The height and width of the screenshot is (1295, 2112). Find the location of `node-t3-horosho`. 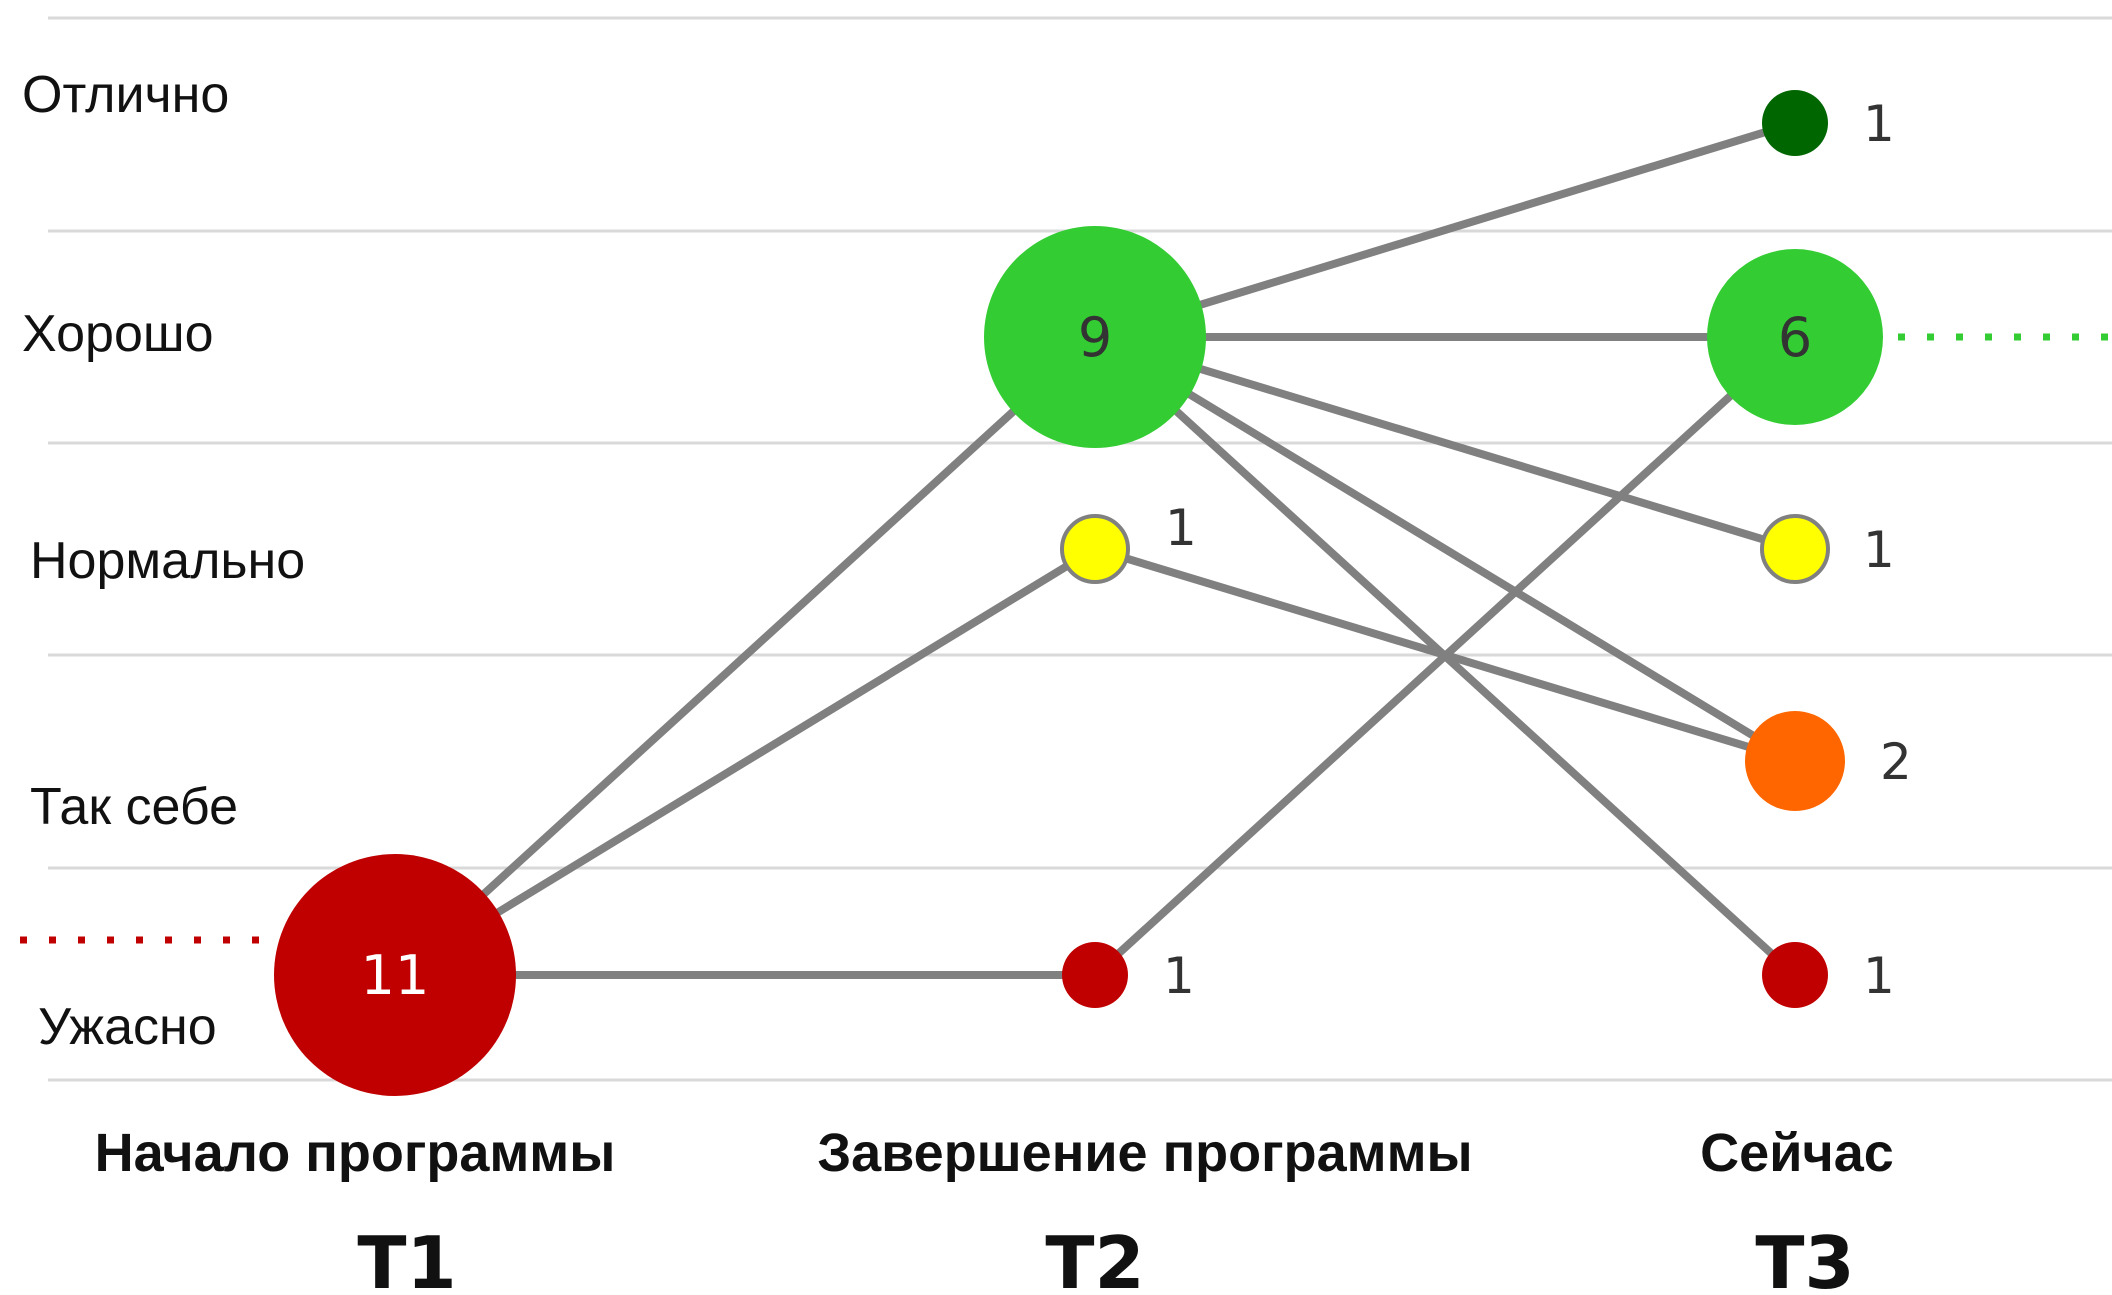

node-t3-horosho is located at coordinates (1795, 337).